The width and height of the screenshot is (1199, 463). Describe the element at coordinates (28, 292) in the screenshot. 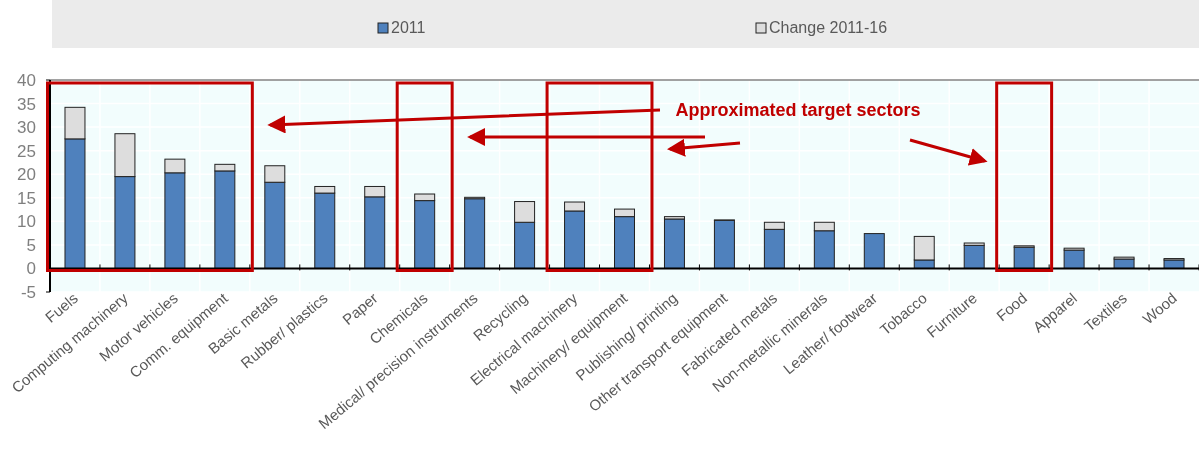

I see `y-tick-label: -5` at that location.